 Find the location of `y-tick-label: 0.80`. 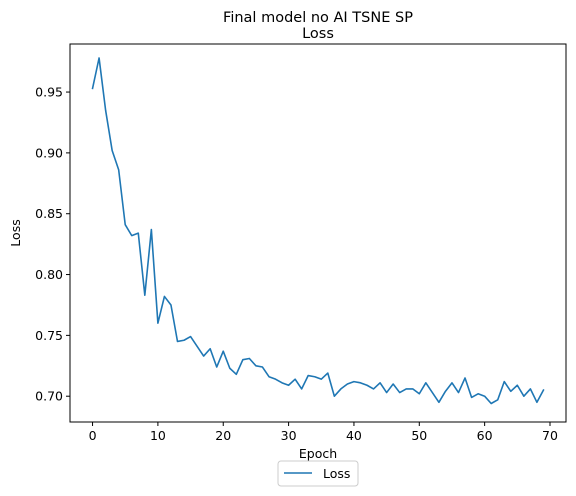

y-tick-label: 0.80 is located at coordinates (49, 274).